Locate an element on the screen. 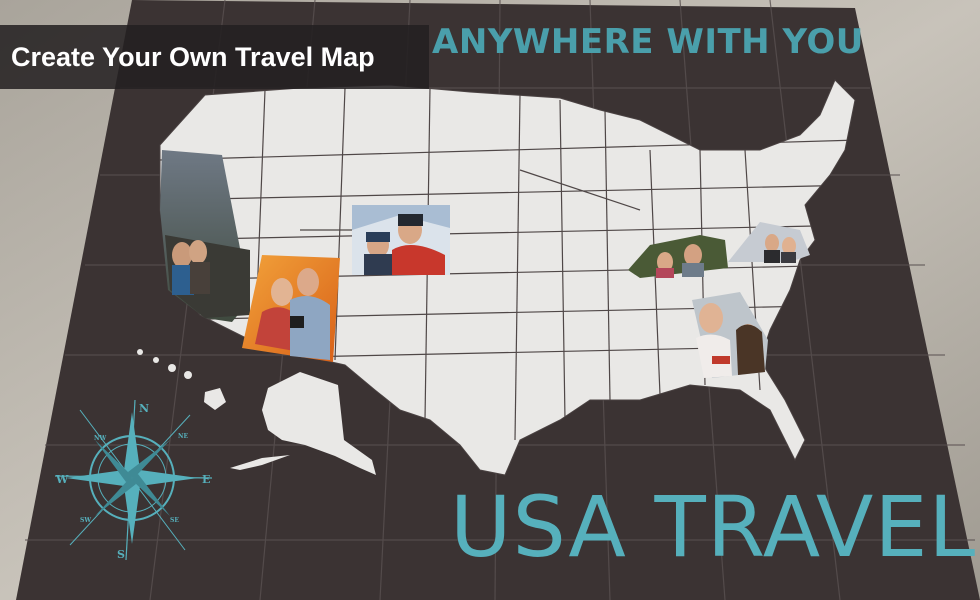 This screenshot has width=980, height=600. hawaii-shape is located at coordinates (181, 379).